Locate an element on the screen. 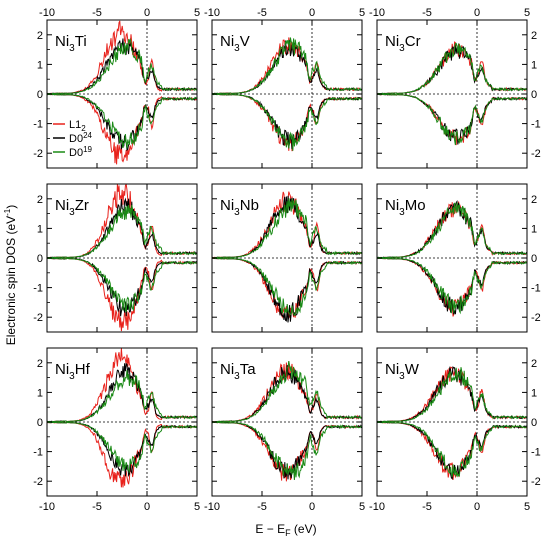 This screenshot has height=545, width=550. panel-label: Ni3Ti is located at coordinates (71, 43).